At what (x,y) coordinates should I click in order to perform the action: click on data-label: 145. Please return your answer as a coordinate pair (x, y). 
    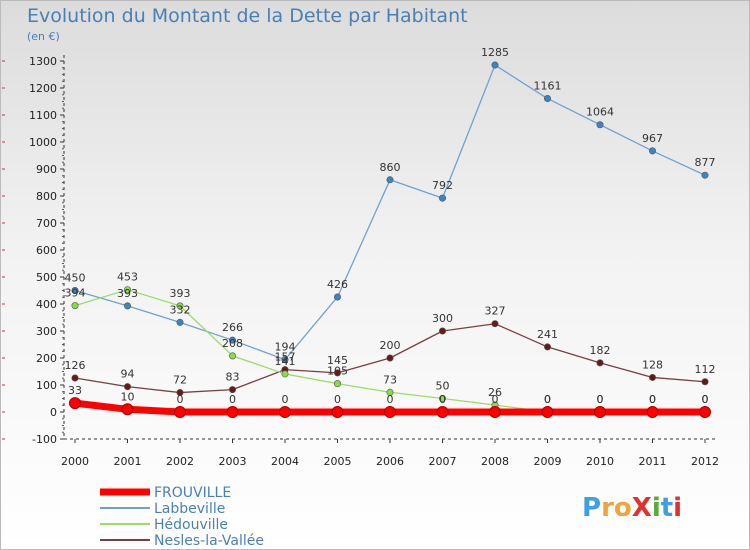
    Looking at the image, I should click on (337, 360).